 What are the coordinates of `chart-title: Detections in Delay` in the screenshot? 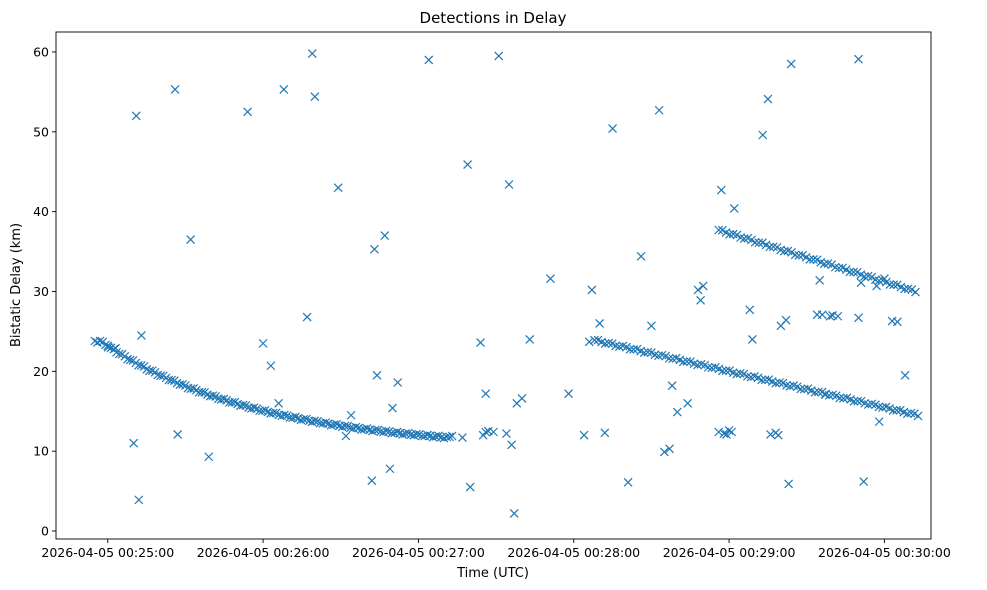 It's located at (493, 18).